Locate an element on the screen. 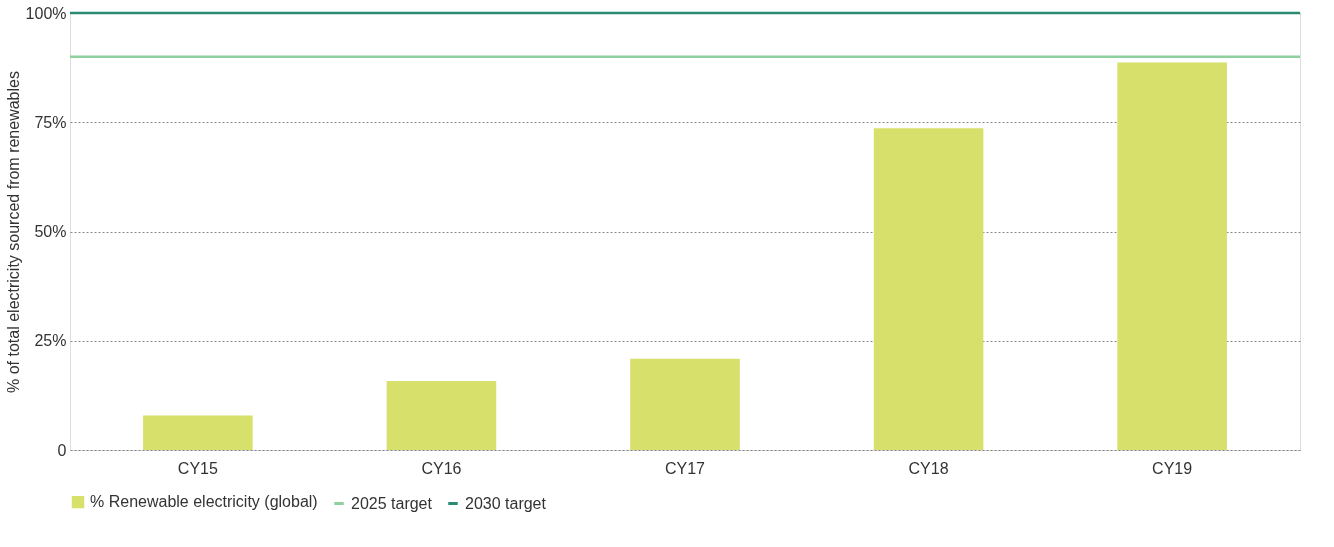 The height and width of the screenshot is (547, 1334). legend-label: 2025 target is located at coordinates (392, 503).